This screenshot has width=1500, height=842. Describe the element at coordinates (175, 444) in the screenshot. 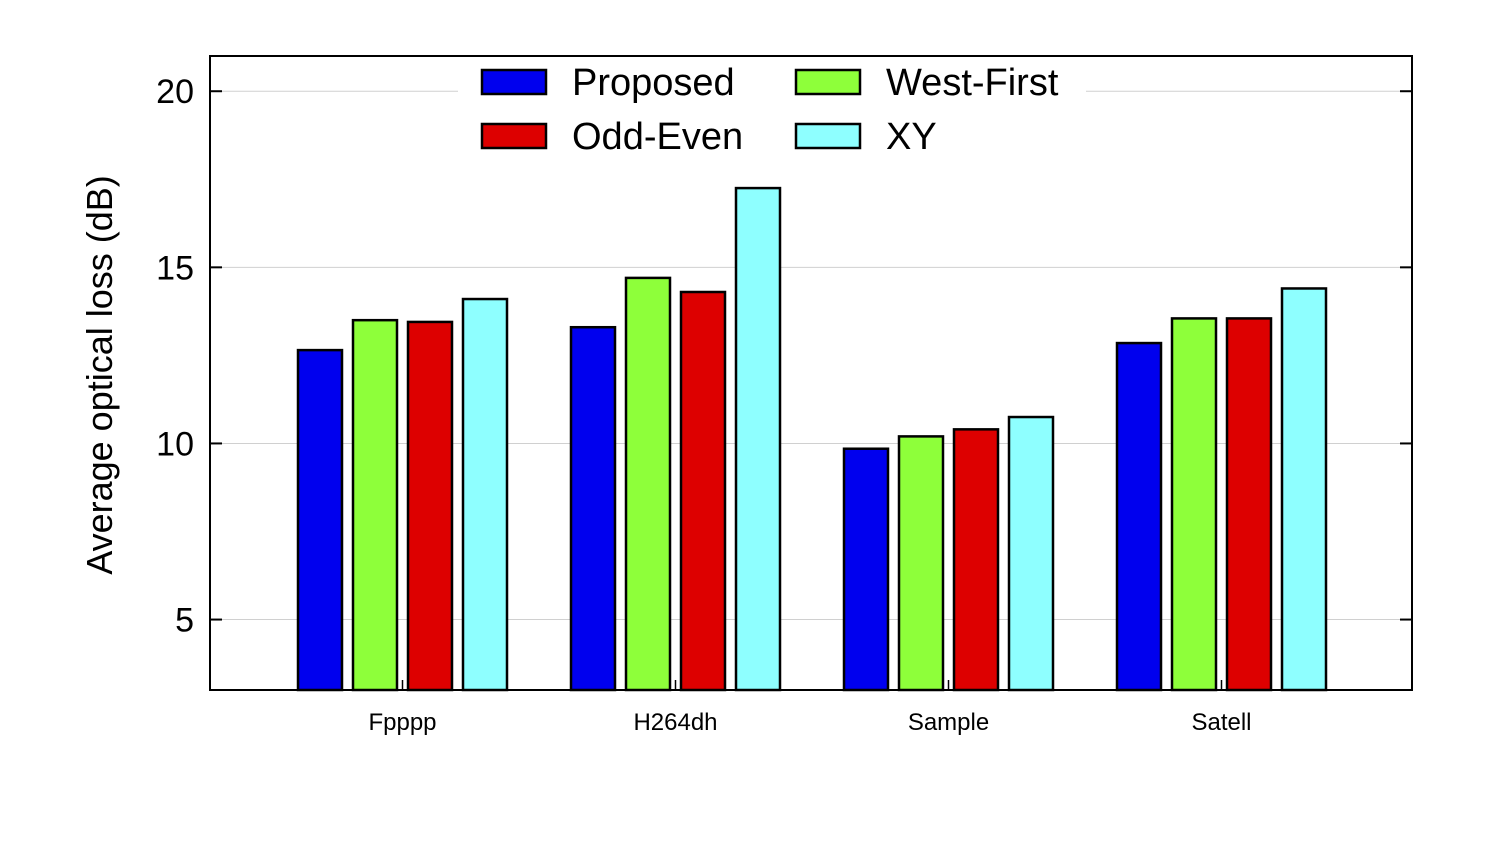

I see `y-tick-label: 10` at that location.